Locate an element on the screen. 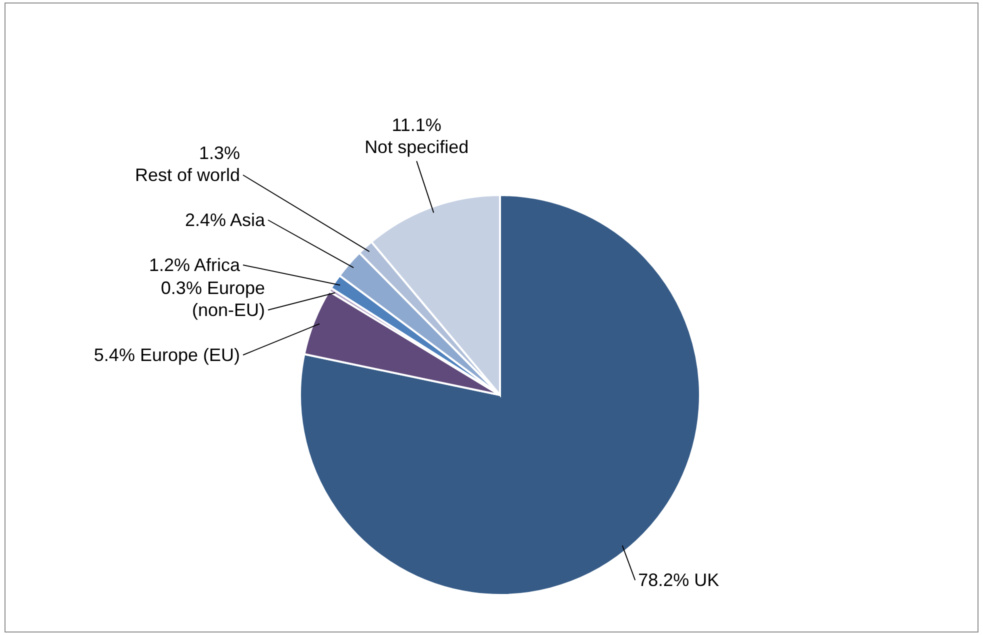  data-label: 78.2% is located at coordinates (664, 580).